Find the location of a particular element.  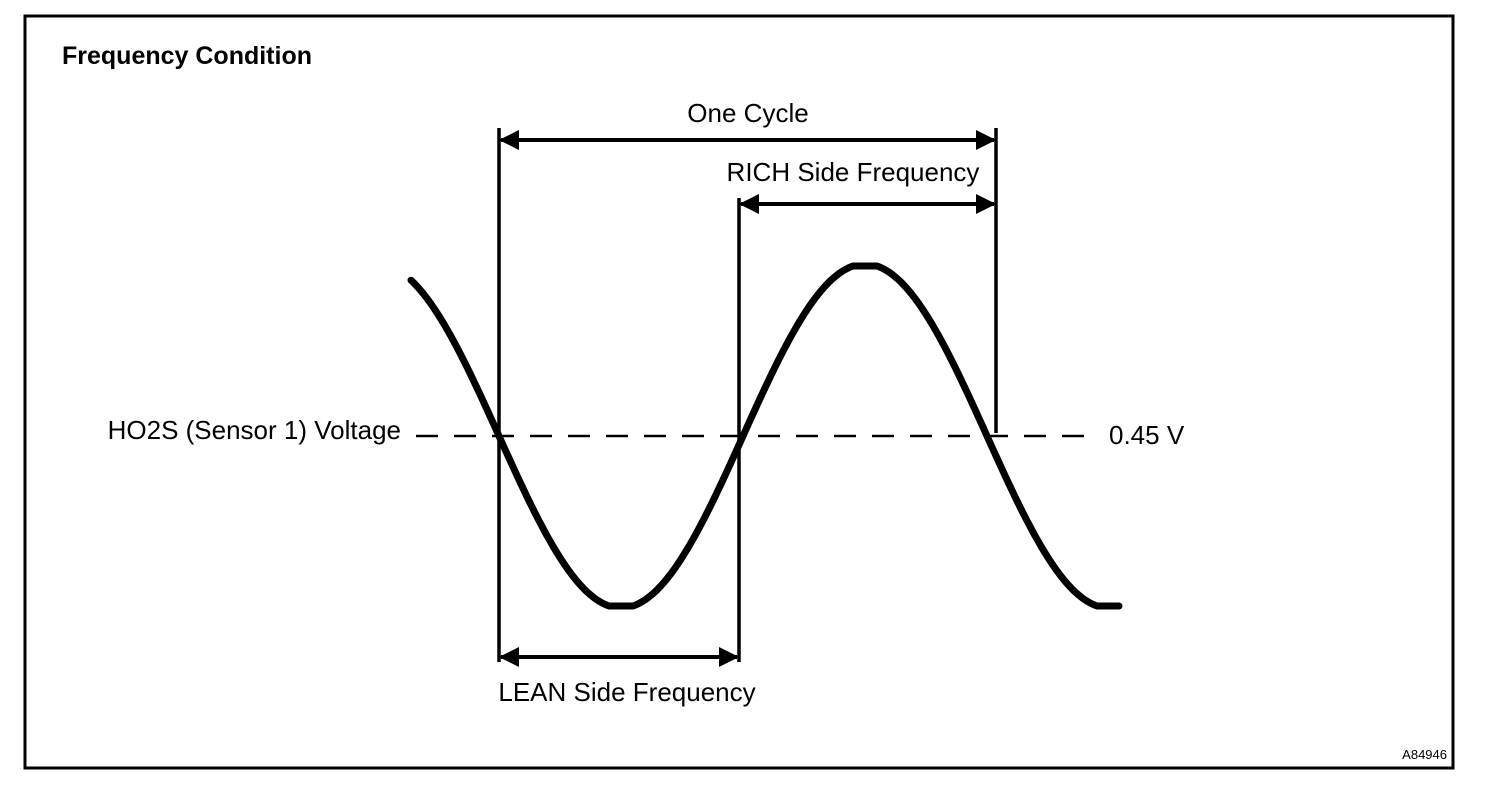

sensor-voltage-label: HO2S (Sensor 1) Voltage is located at coordinates (254, 430).